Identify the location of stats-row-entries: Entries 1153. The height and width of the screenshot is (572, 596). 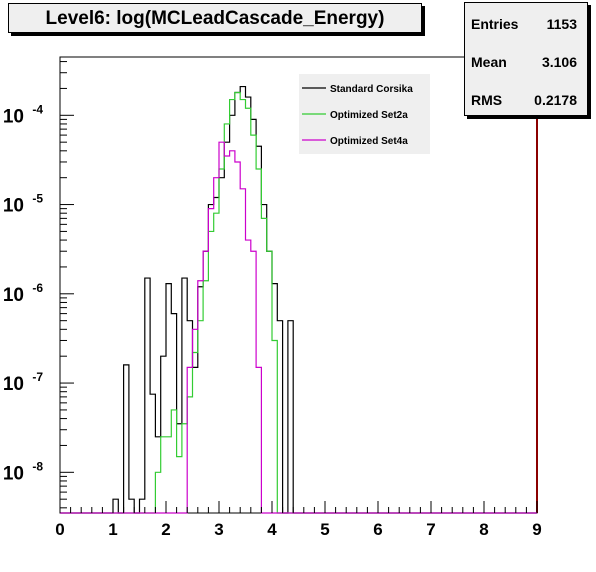
(526, 24).